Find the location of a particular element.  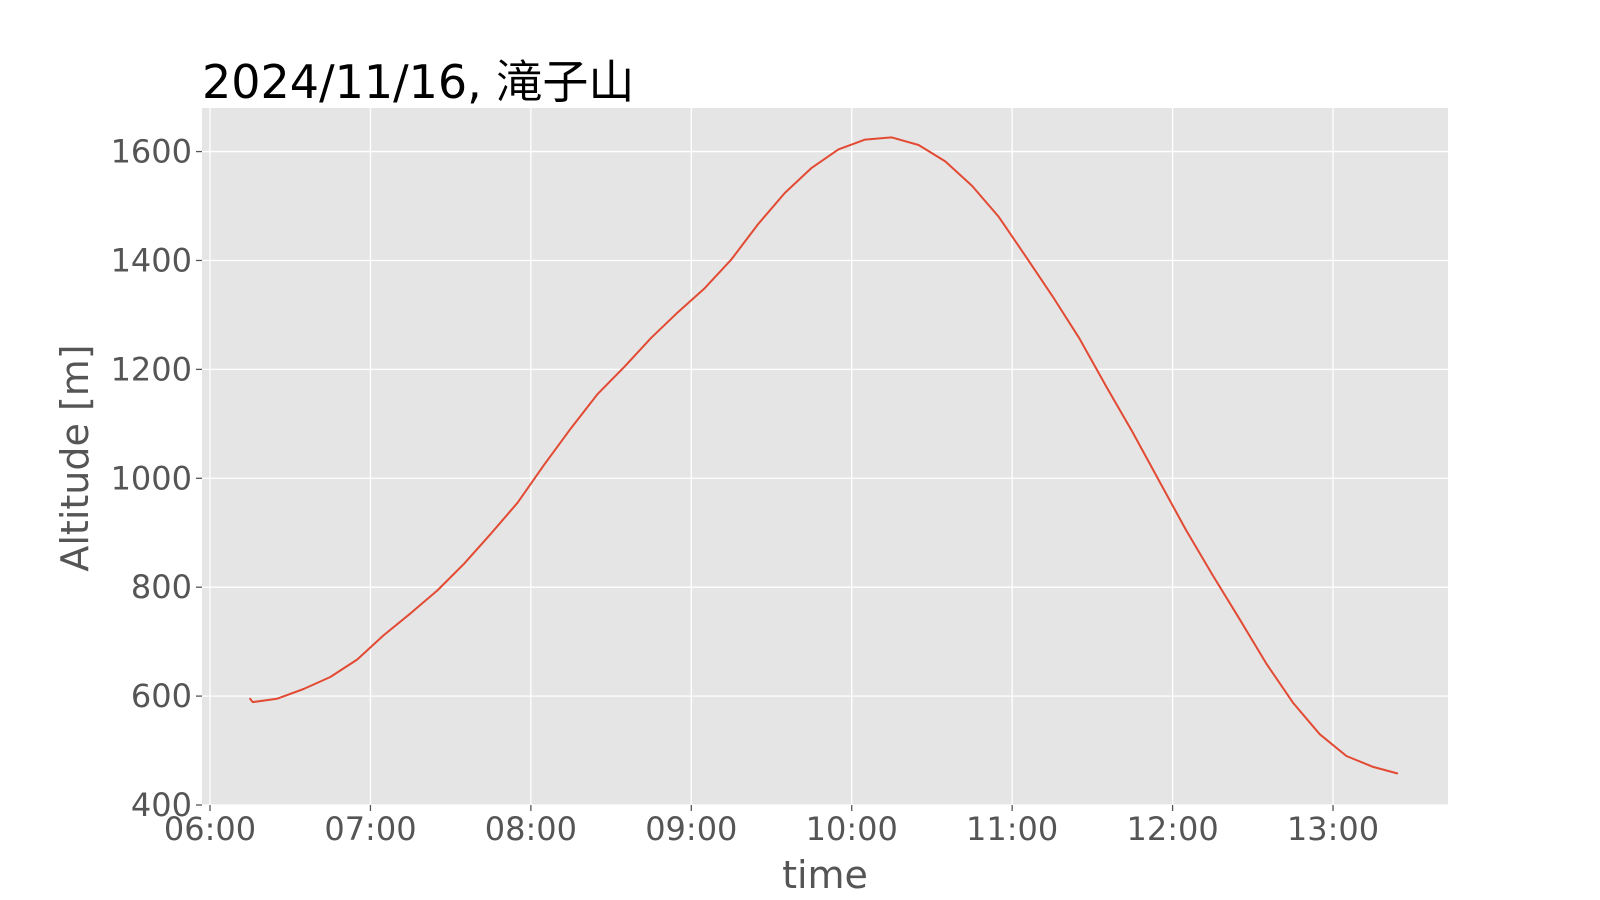

chart-title: 2024/11/16, 滝子山 is located at coordinates (418, 82).